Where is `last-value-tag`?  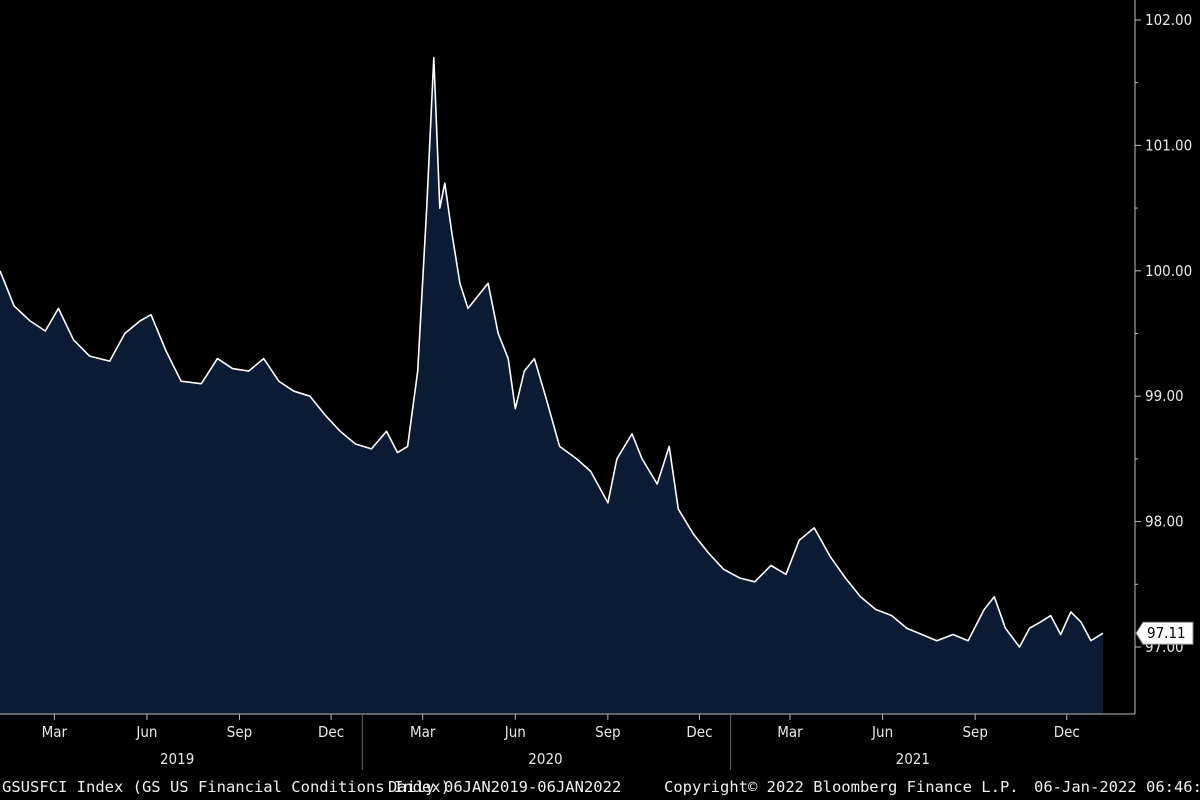 last-value-tag is located at coordinates (1164, 633).